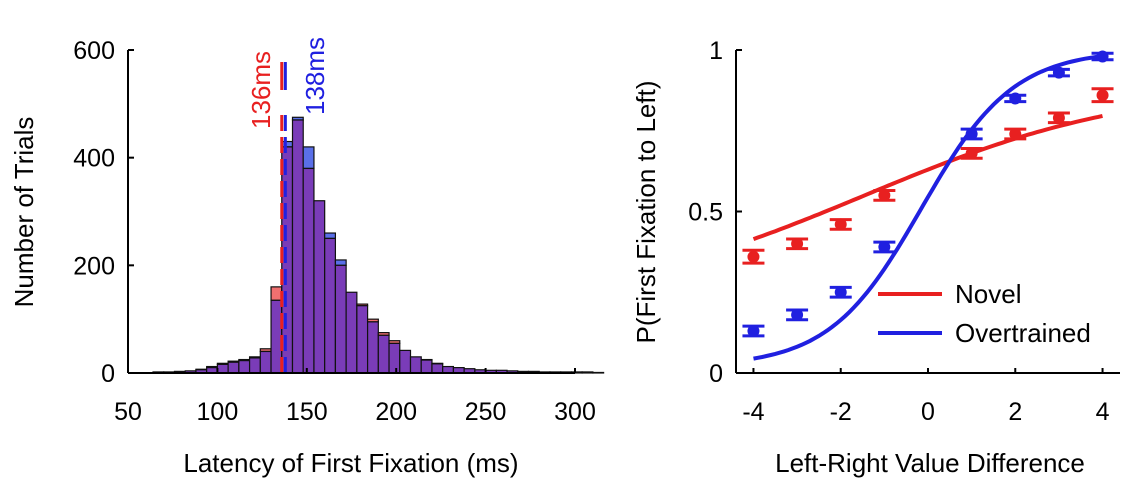 The height and width of the screenshot is (480, 1129). Describe the element at coordinates (1023, 333) in the screenshot. I see `legend-label-overtrained: Overtrained` at that location.